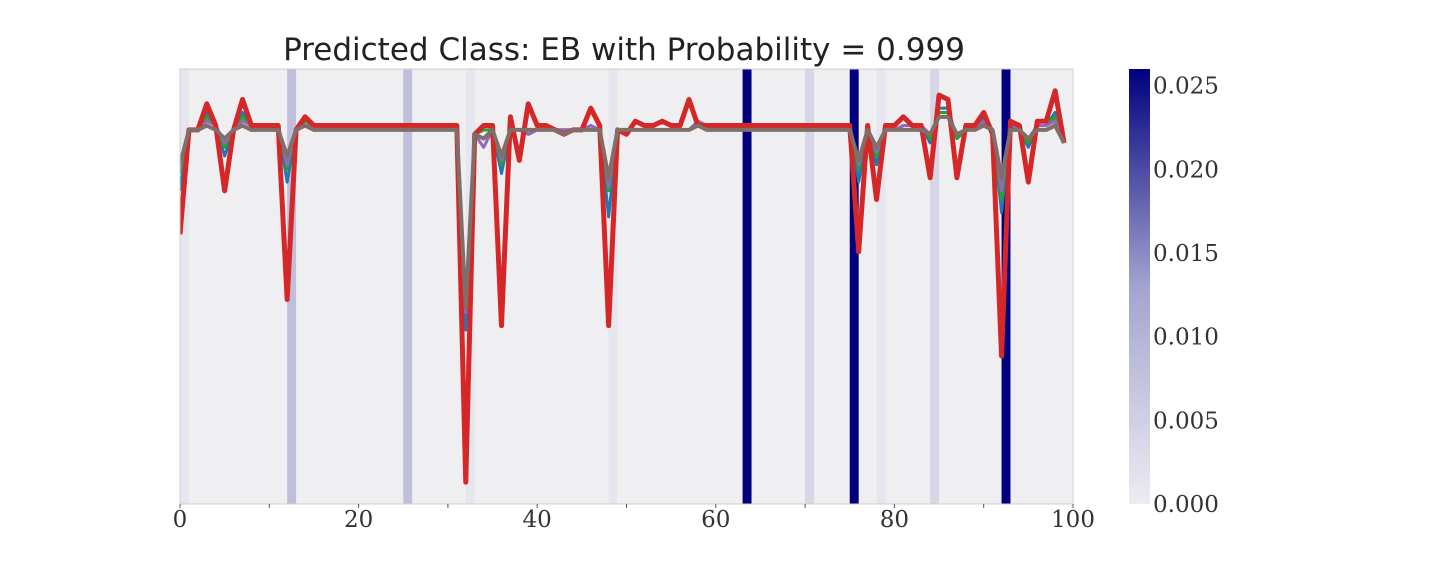  Describe the element at coordinates (1186, 170) in the screenshot. I see `colorbar-tick-label: 0.020` at that location.